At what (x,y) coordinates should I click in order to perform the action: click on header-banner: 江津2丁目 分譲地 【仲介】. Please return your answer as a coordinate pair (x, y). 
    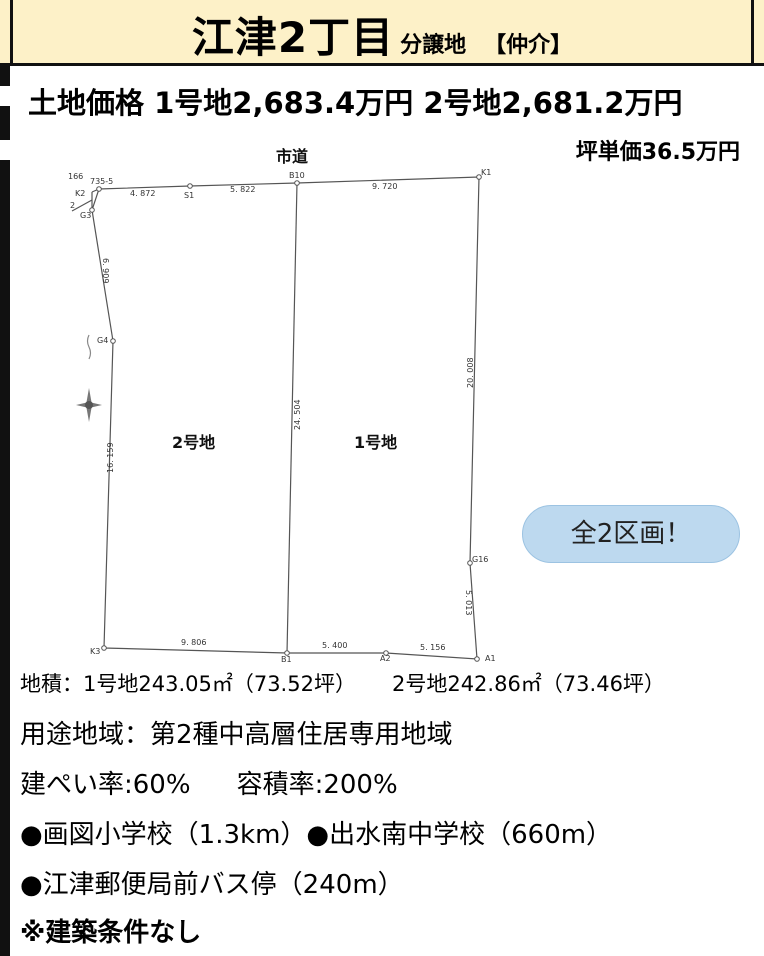
    Looking at the image, I should click on (382, 33).